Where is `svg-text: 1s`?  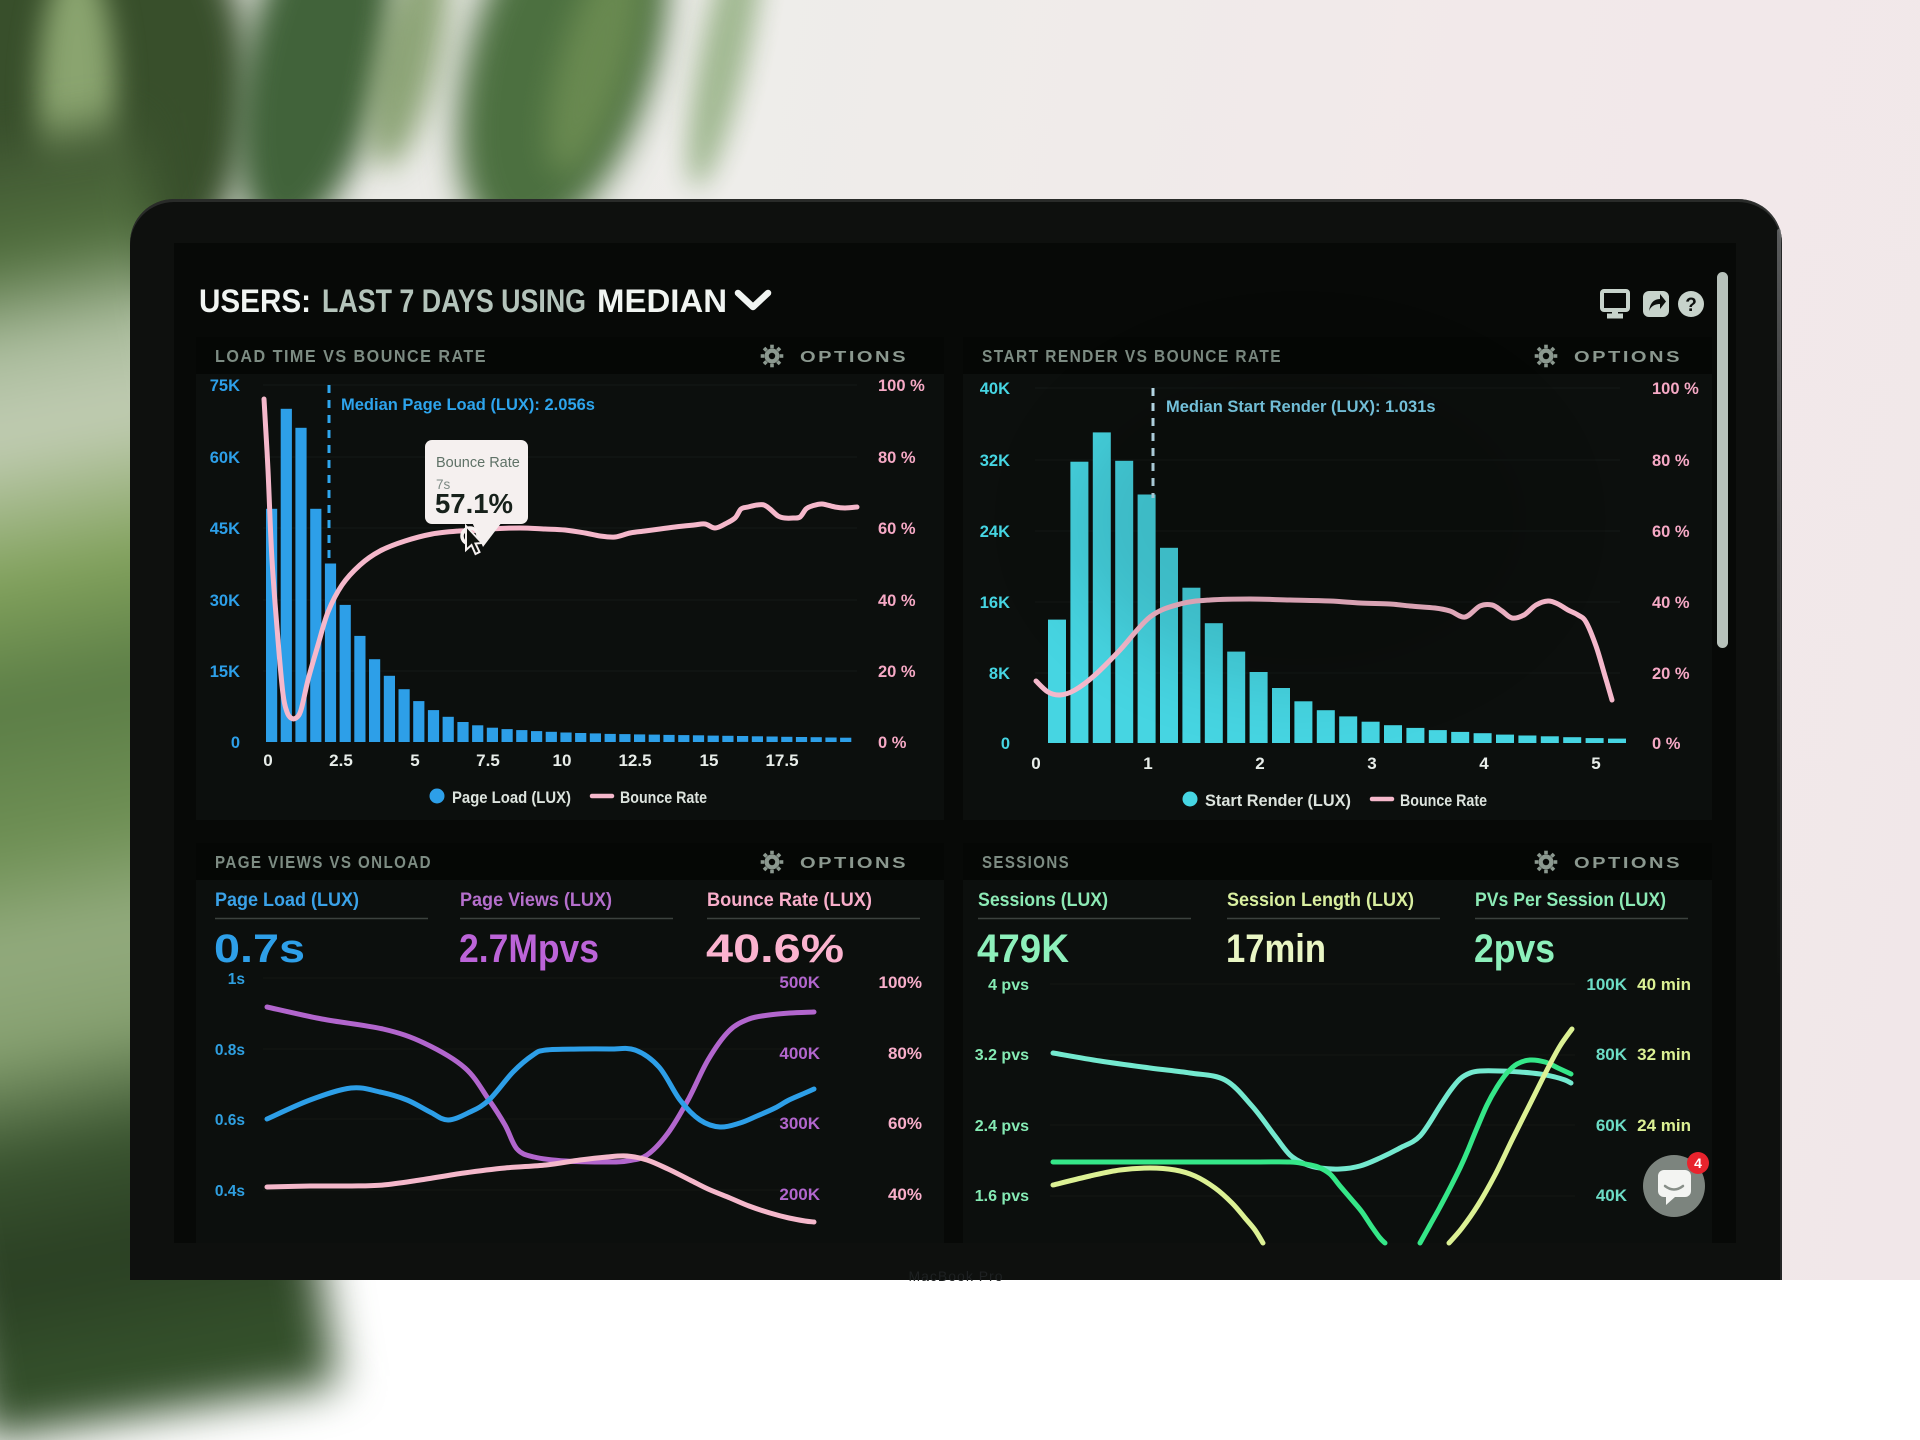 svg-text: 1s is located at coordinates (236, 979).